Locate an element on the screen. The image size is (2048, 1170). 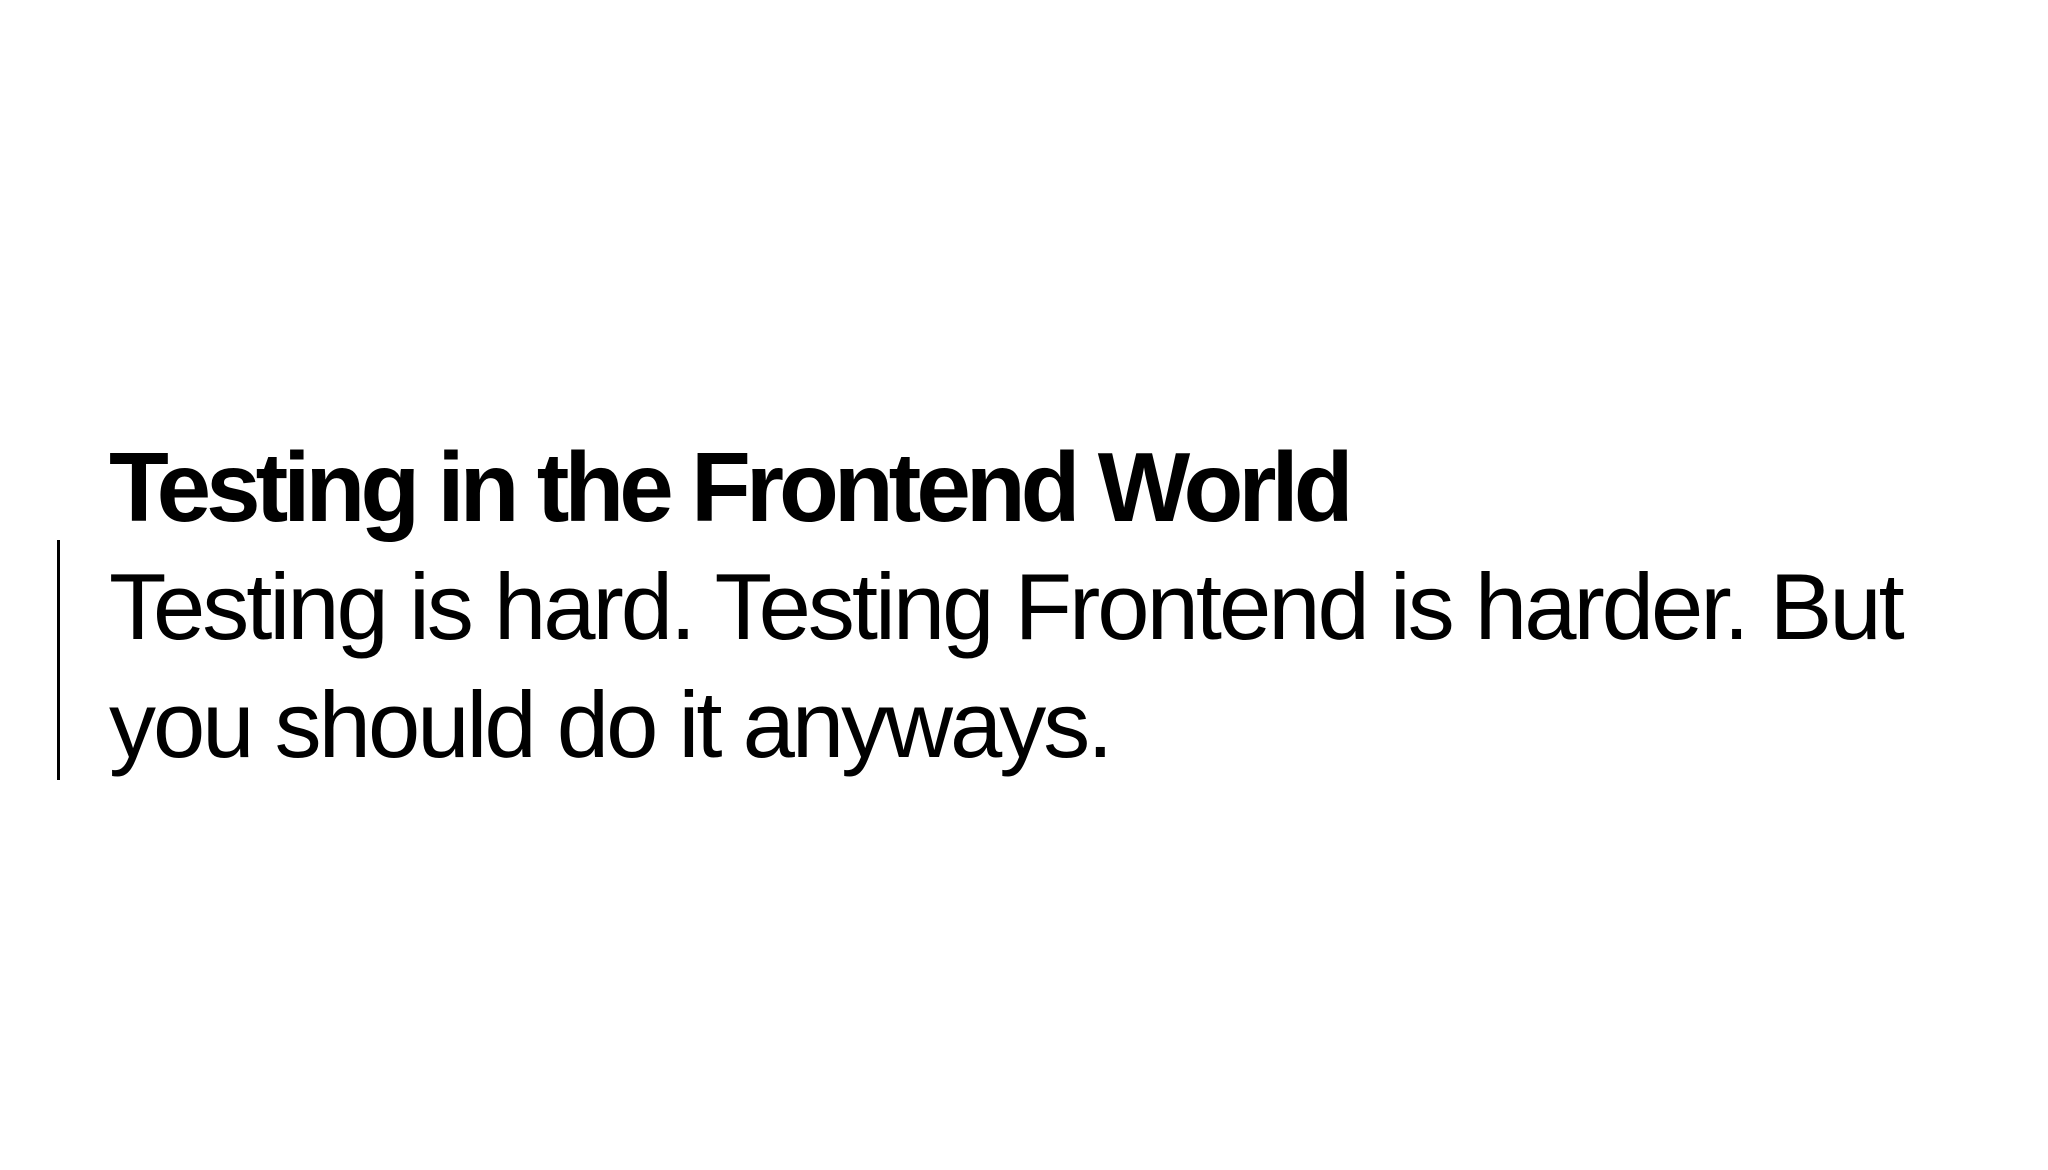
quote-bar is located at coordinates (58, 660).